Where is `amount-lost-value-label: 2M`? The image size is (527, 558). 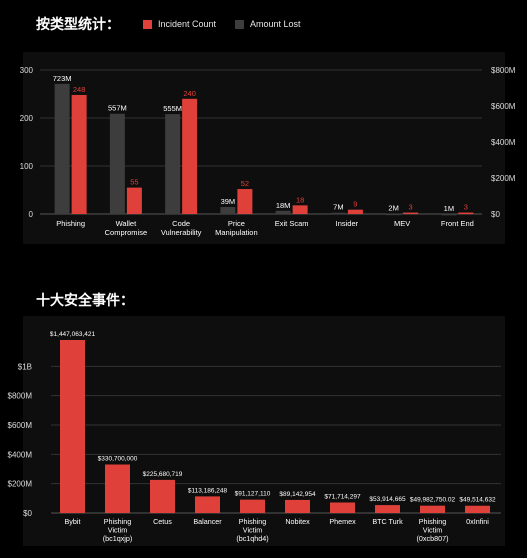
amount-lost-value-label: 2M is located at coordinates (393, 208).